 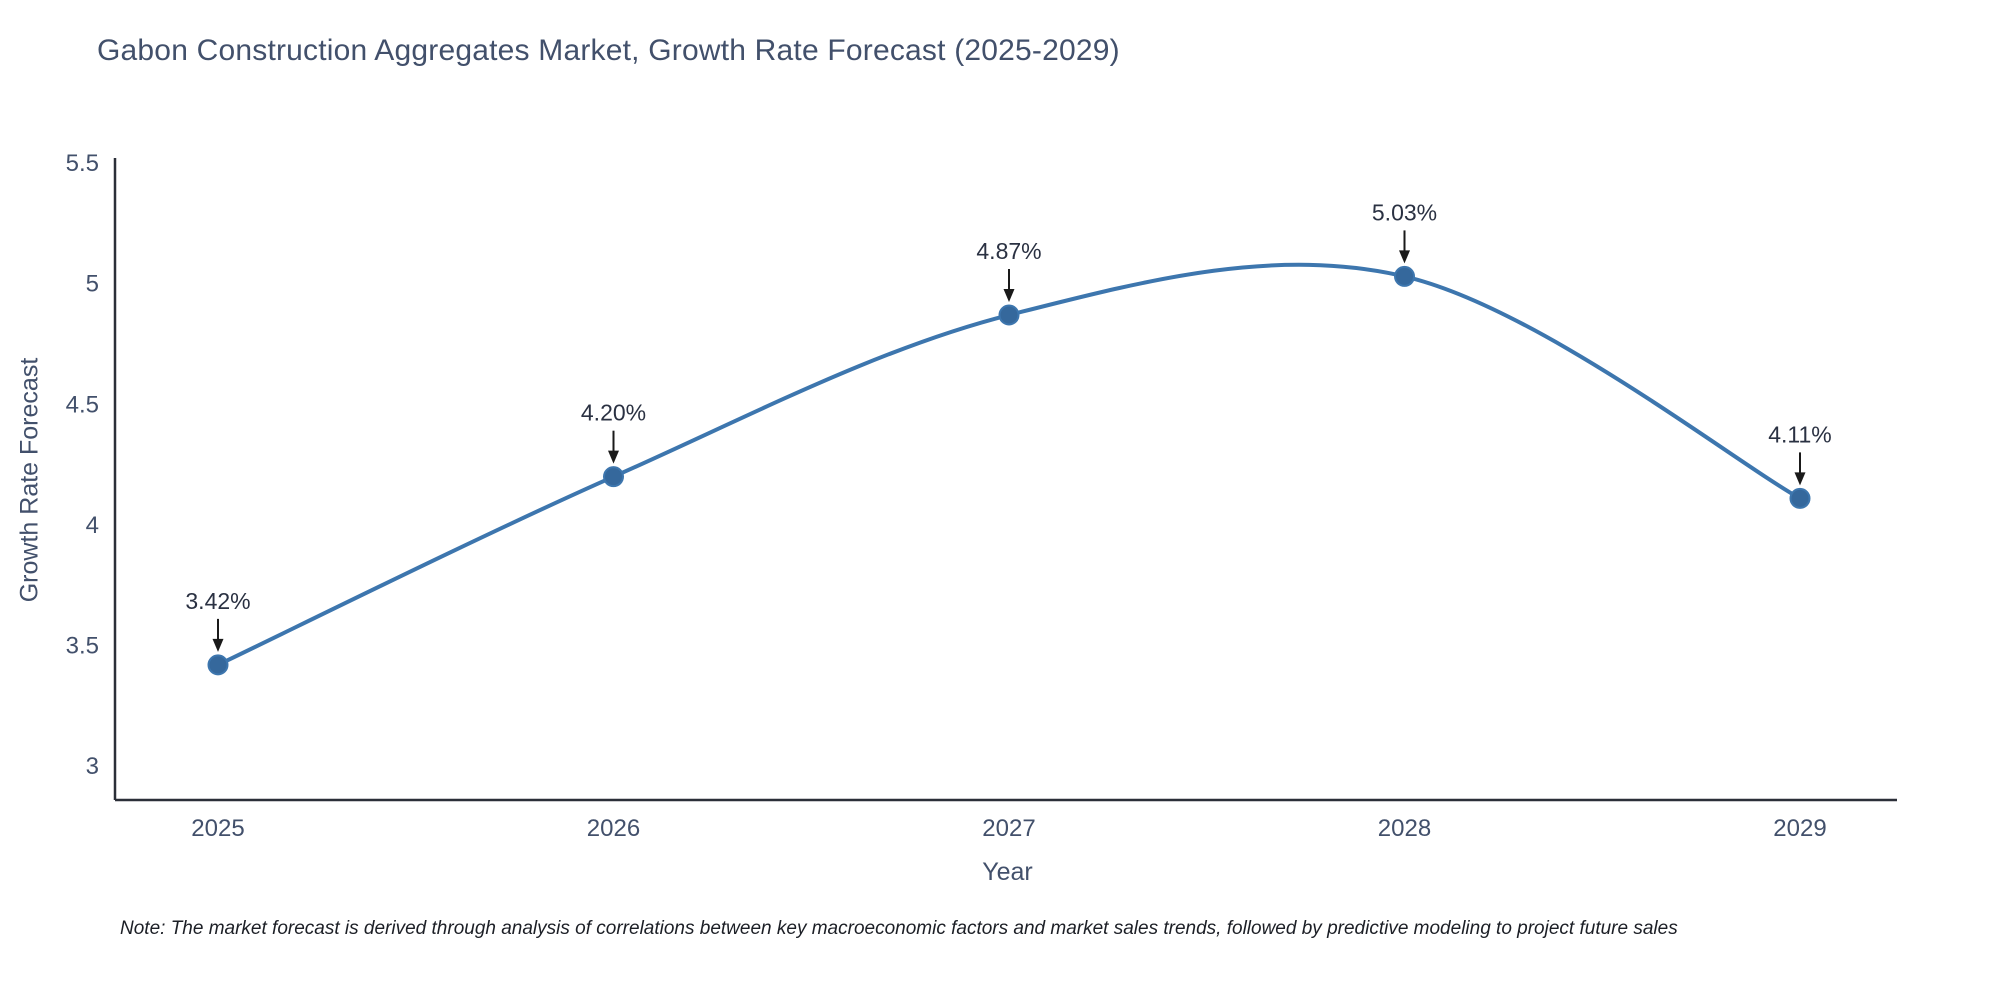 I want to click on data-point-2025, so click(x=218, y=665).